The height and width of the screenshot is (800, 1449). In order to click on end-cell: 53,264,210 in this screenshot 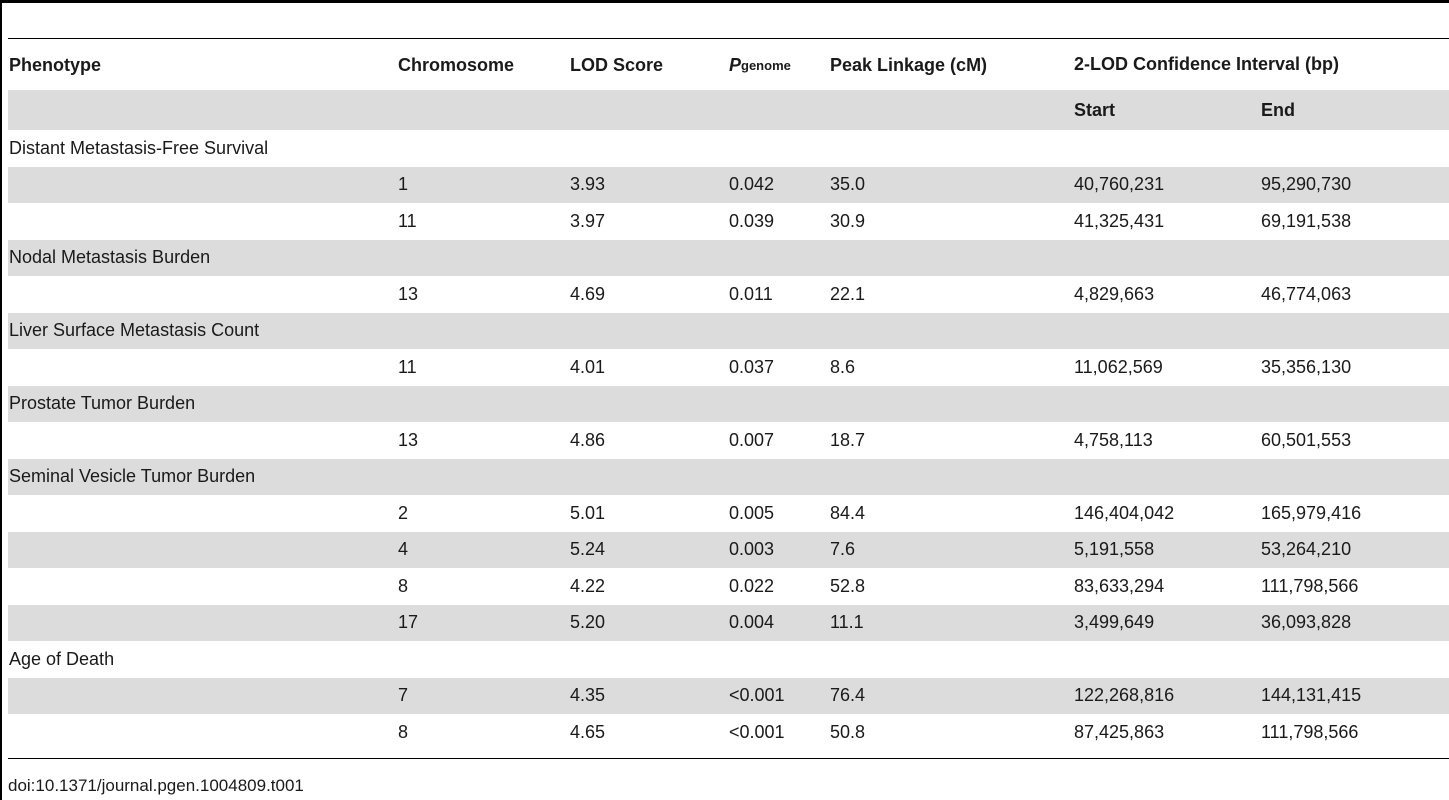, I will do `click(1306, 549)`.